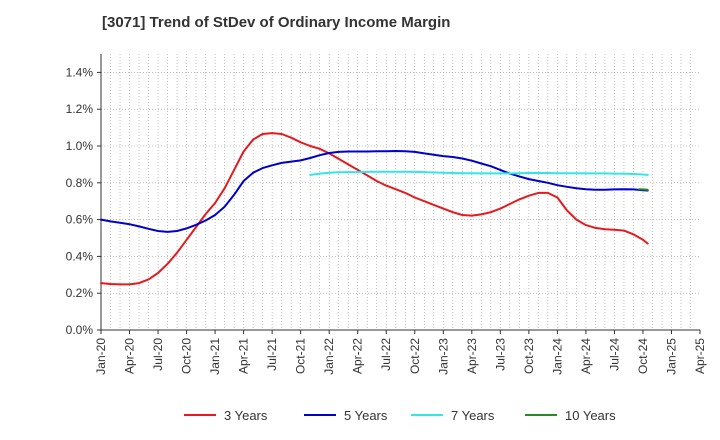 The width and height of the screenshot is (720, 440). Describe the element at coordinates (80, 256) in the screenshot. I see `y-tick-label: 0.4%` at that location.